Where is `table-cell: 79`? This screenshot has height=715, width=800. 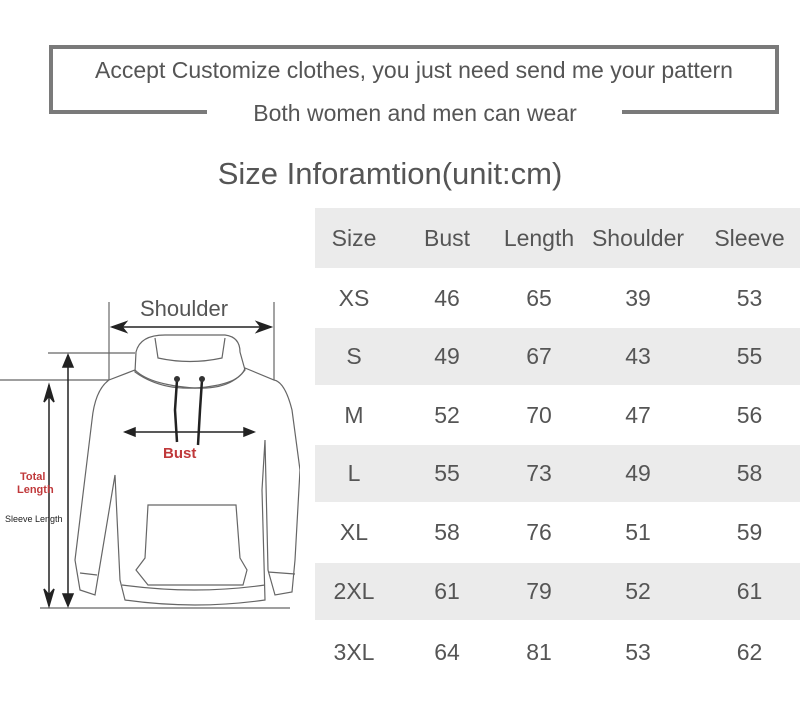
table-cell: 79 is located at coordinates (539, 591).